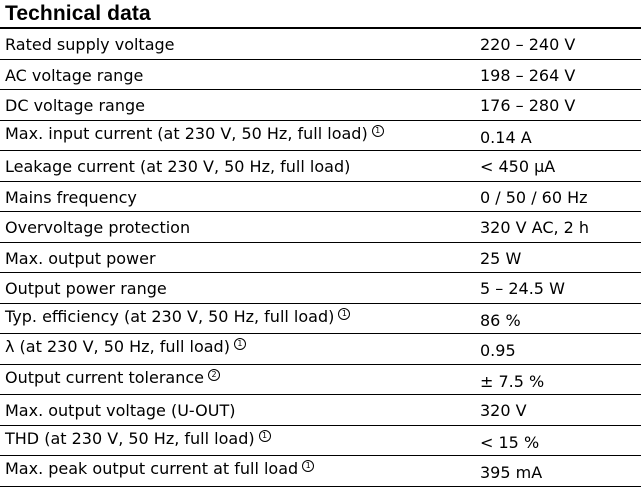  Describe the element at coordinates (112, 380) in the screenshot. I see `parameter-label: Output current tolerance 2` at that location.